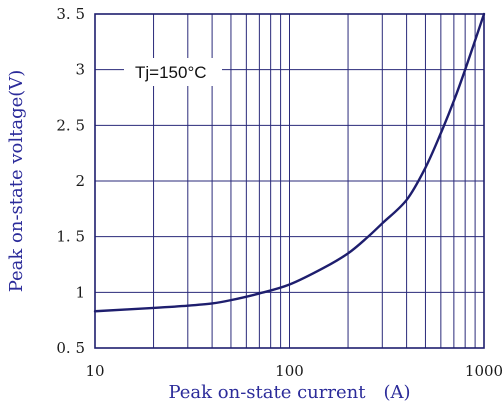 The width and height of the screenshot is (503, 406). What do you see at coordinates (289, 371) in the screenshot?
I see `x-tick-label: 100` at bounding box center [289, 371].